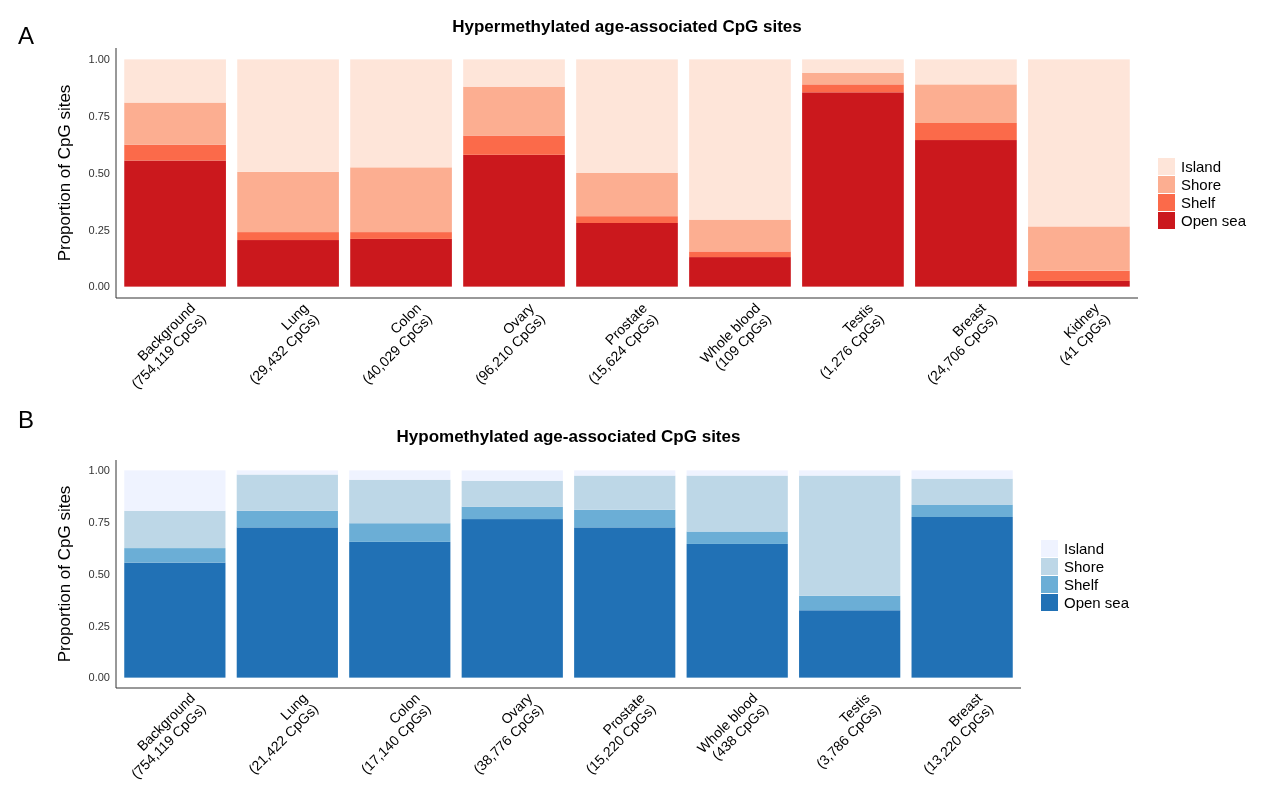 This screenshot has width=1261, height=808. I want to click on chart-title: Hypomethylated age-associated CpG sites, so click(568, 436).